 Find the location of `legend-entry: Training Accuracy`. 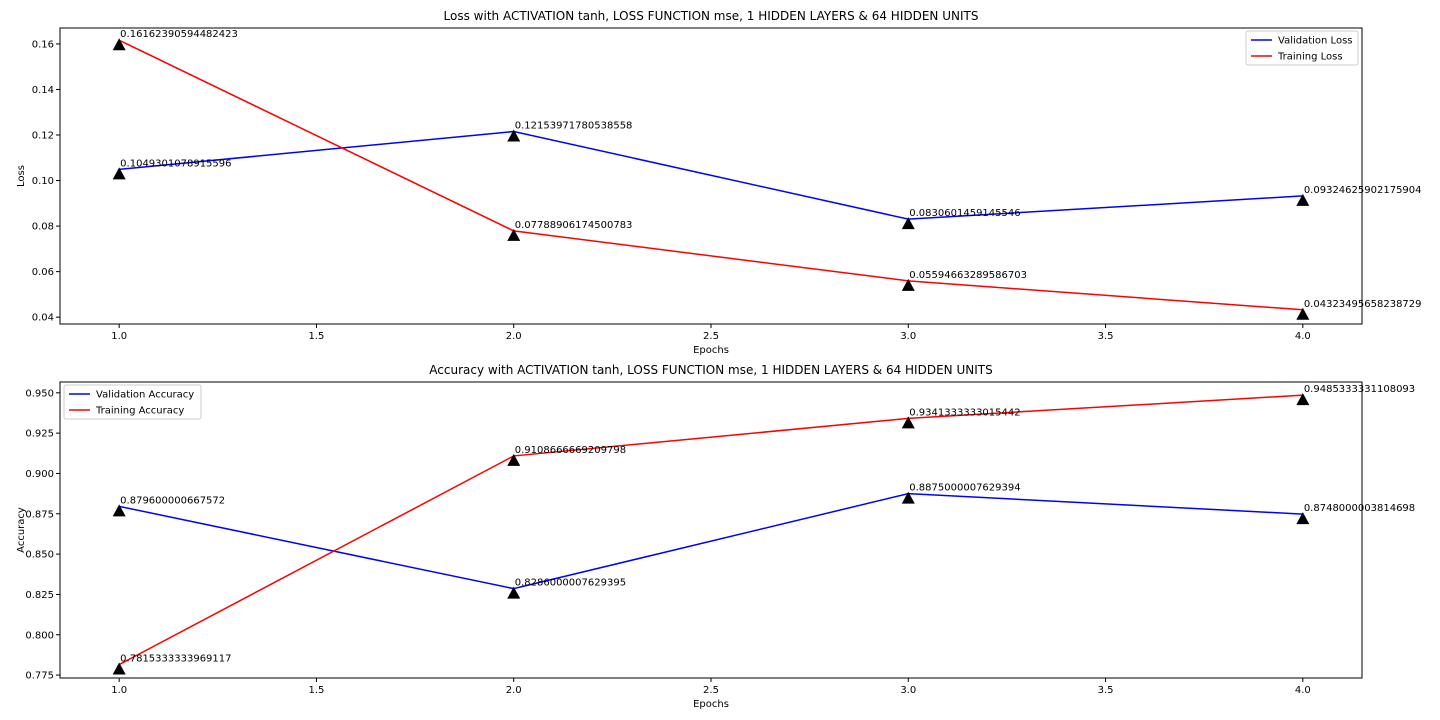

legend-entry: Training Accuracy is located at coordinates (139, 411).